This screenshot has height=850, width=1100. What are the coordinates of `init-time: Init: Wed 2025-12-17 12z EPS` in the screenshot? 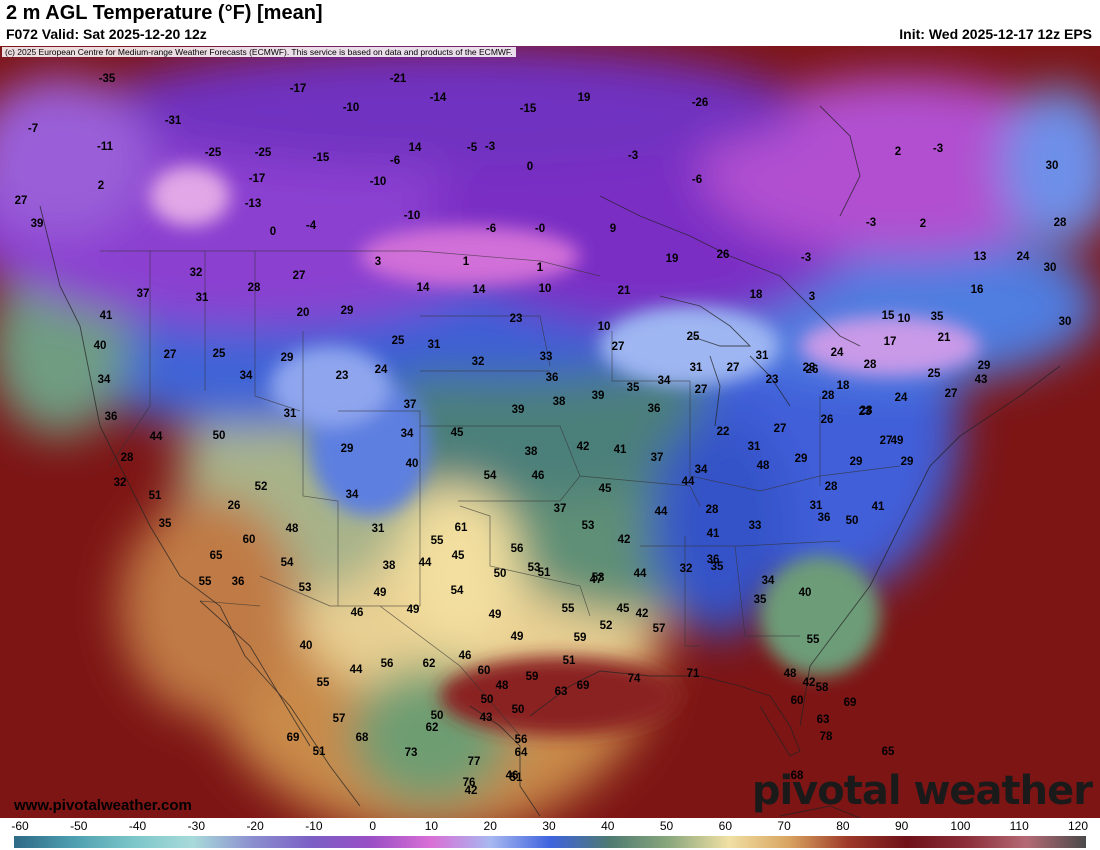 It's located at (995, 34).